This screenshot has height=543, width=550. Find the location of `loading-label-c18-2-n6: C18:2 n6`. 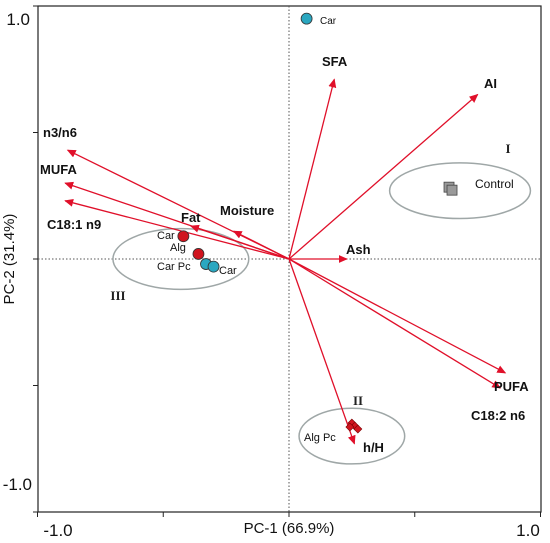

loading-label-c18-2-n6: C18:2 n6 is located at coordinates (498, 415).